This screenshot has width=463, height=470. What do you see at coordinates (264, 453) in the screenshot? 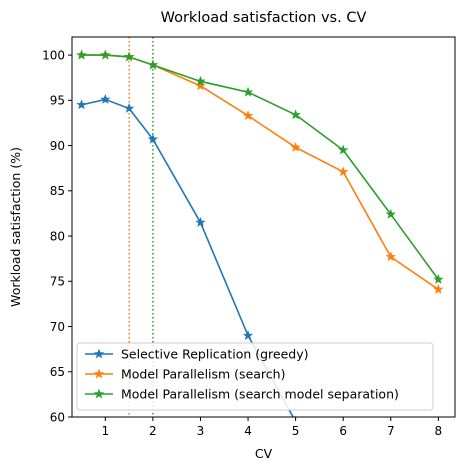
I see `x-axis-label: CV` at bounding box center [264, 453].